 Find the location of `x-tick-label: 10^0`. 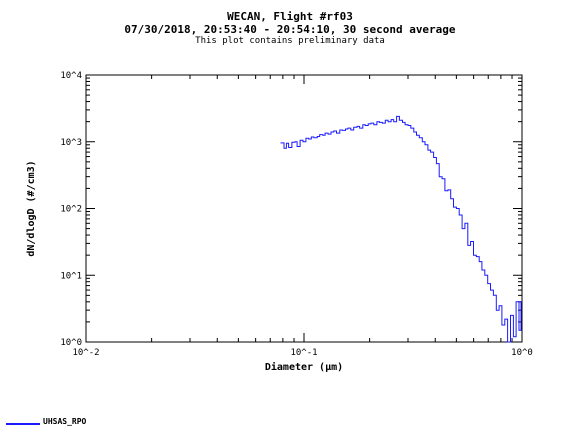

x-tick-label: 10^0 is located at coordinates (522, 353).